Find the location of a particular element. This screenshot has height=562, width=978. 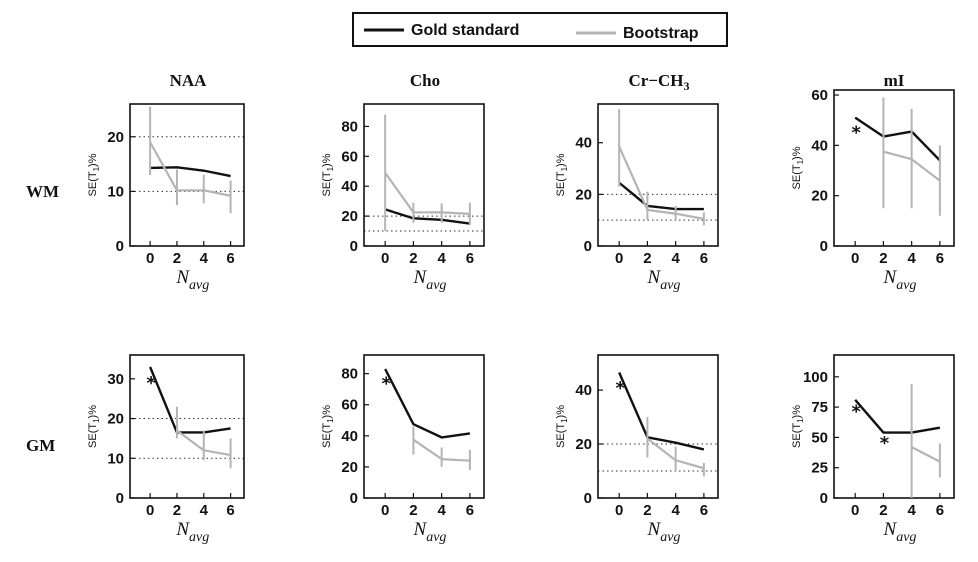

panel-wm-cho: 0 20 40 60 80 0 2 4 6 Navg SE(T1)% is located at coordinates (403, 198).